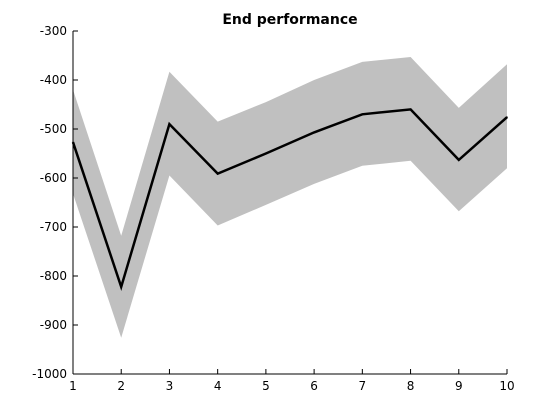  What do you see at coordinates (53, 276) in the screenshot?
I see `y-tick-label: -800` at bounding box center [53, 276].